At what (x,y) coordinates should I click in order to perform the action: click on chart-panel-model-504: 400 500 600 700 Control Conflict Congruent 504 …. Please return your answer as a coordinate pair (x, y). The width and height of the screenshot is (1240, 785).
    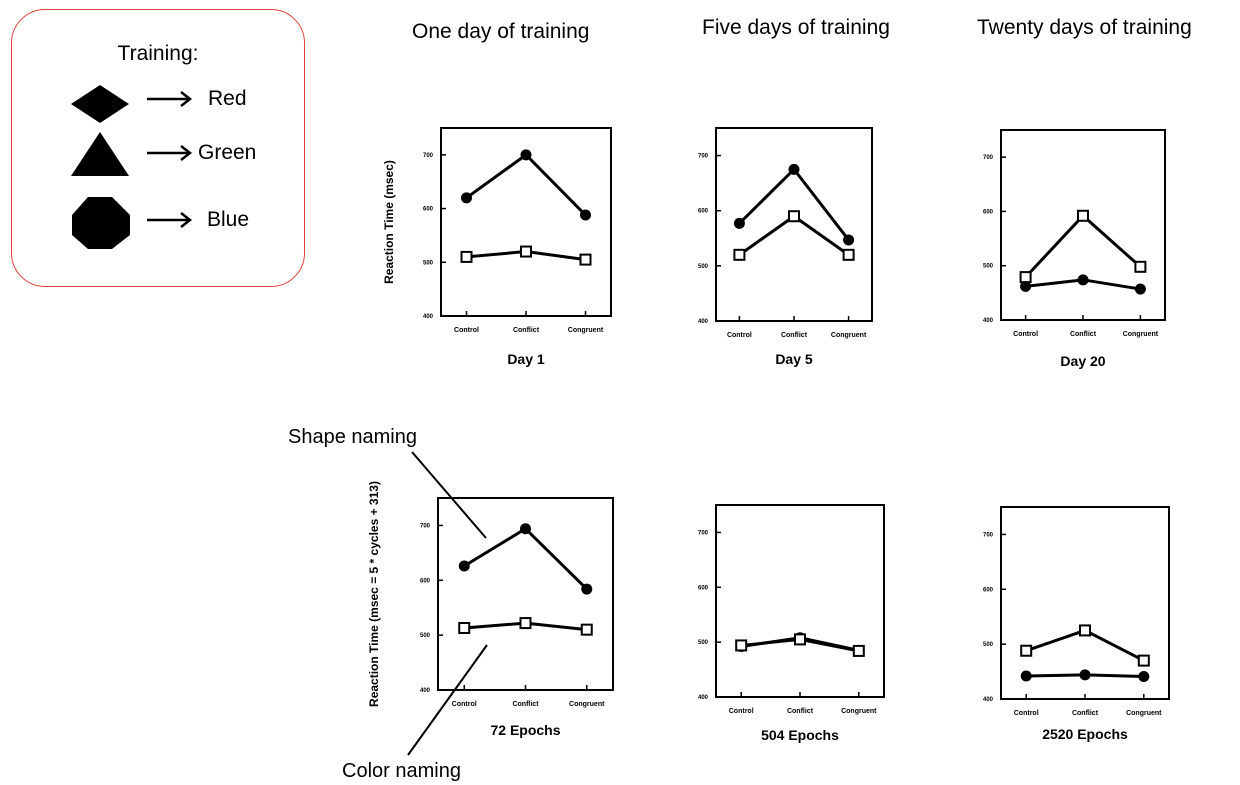
    Looking at the image, I should click on (791, 623).